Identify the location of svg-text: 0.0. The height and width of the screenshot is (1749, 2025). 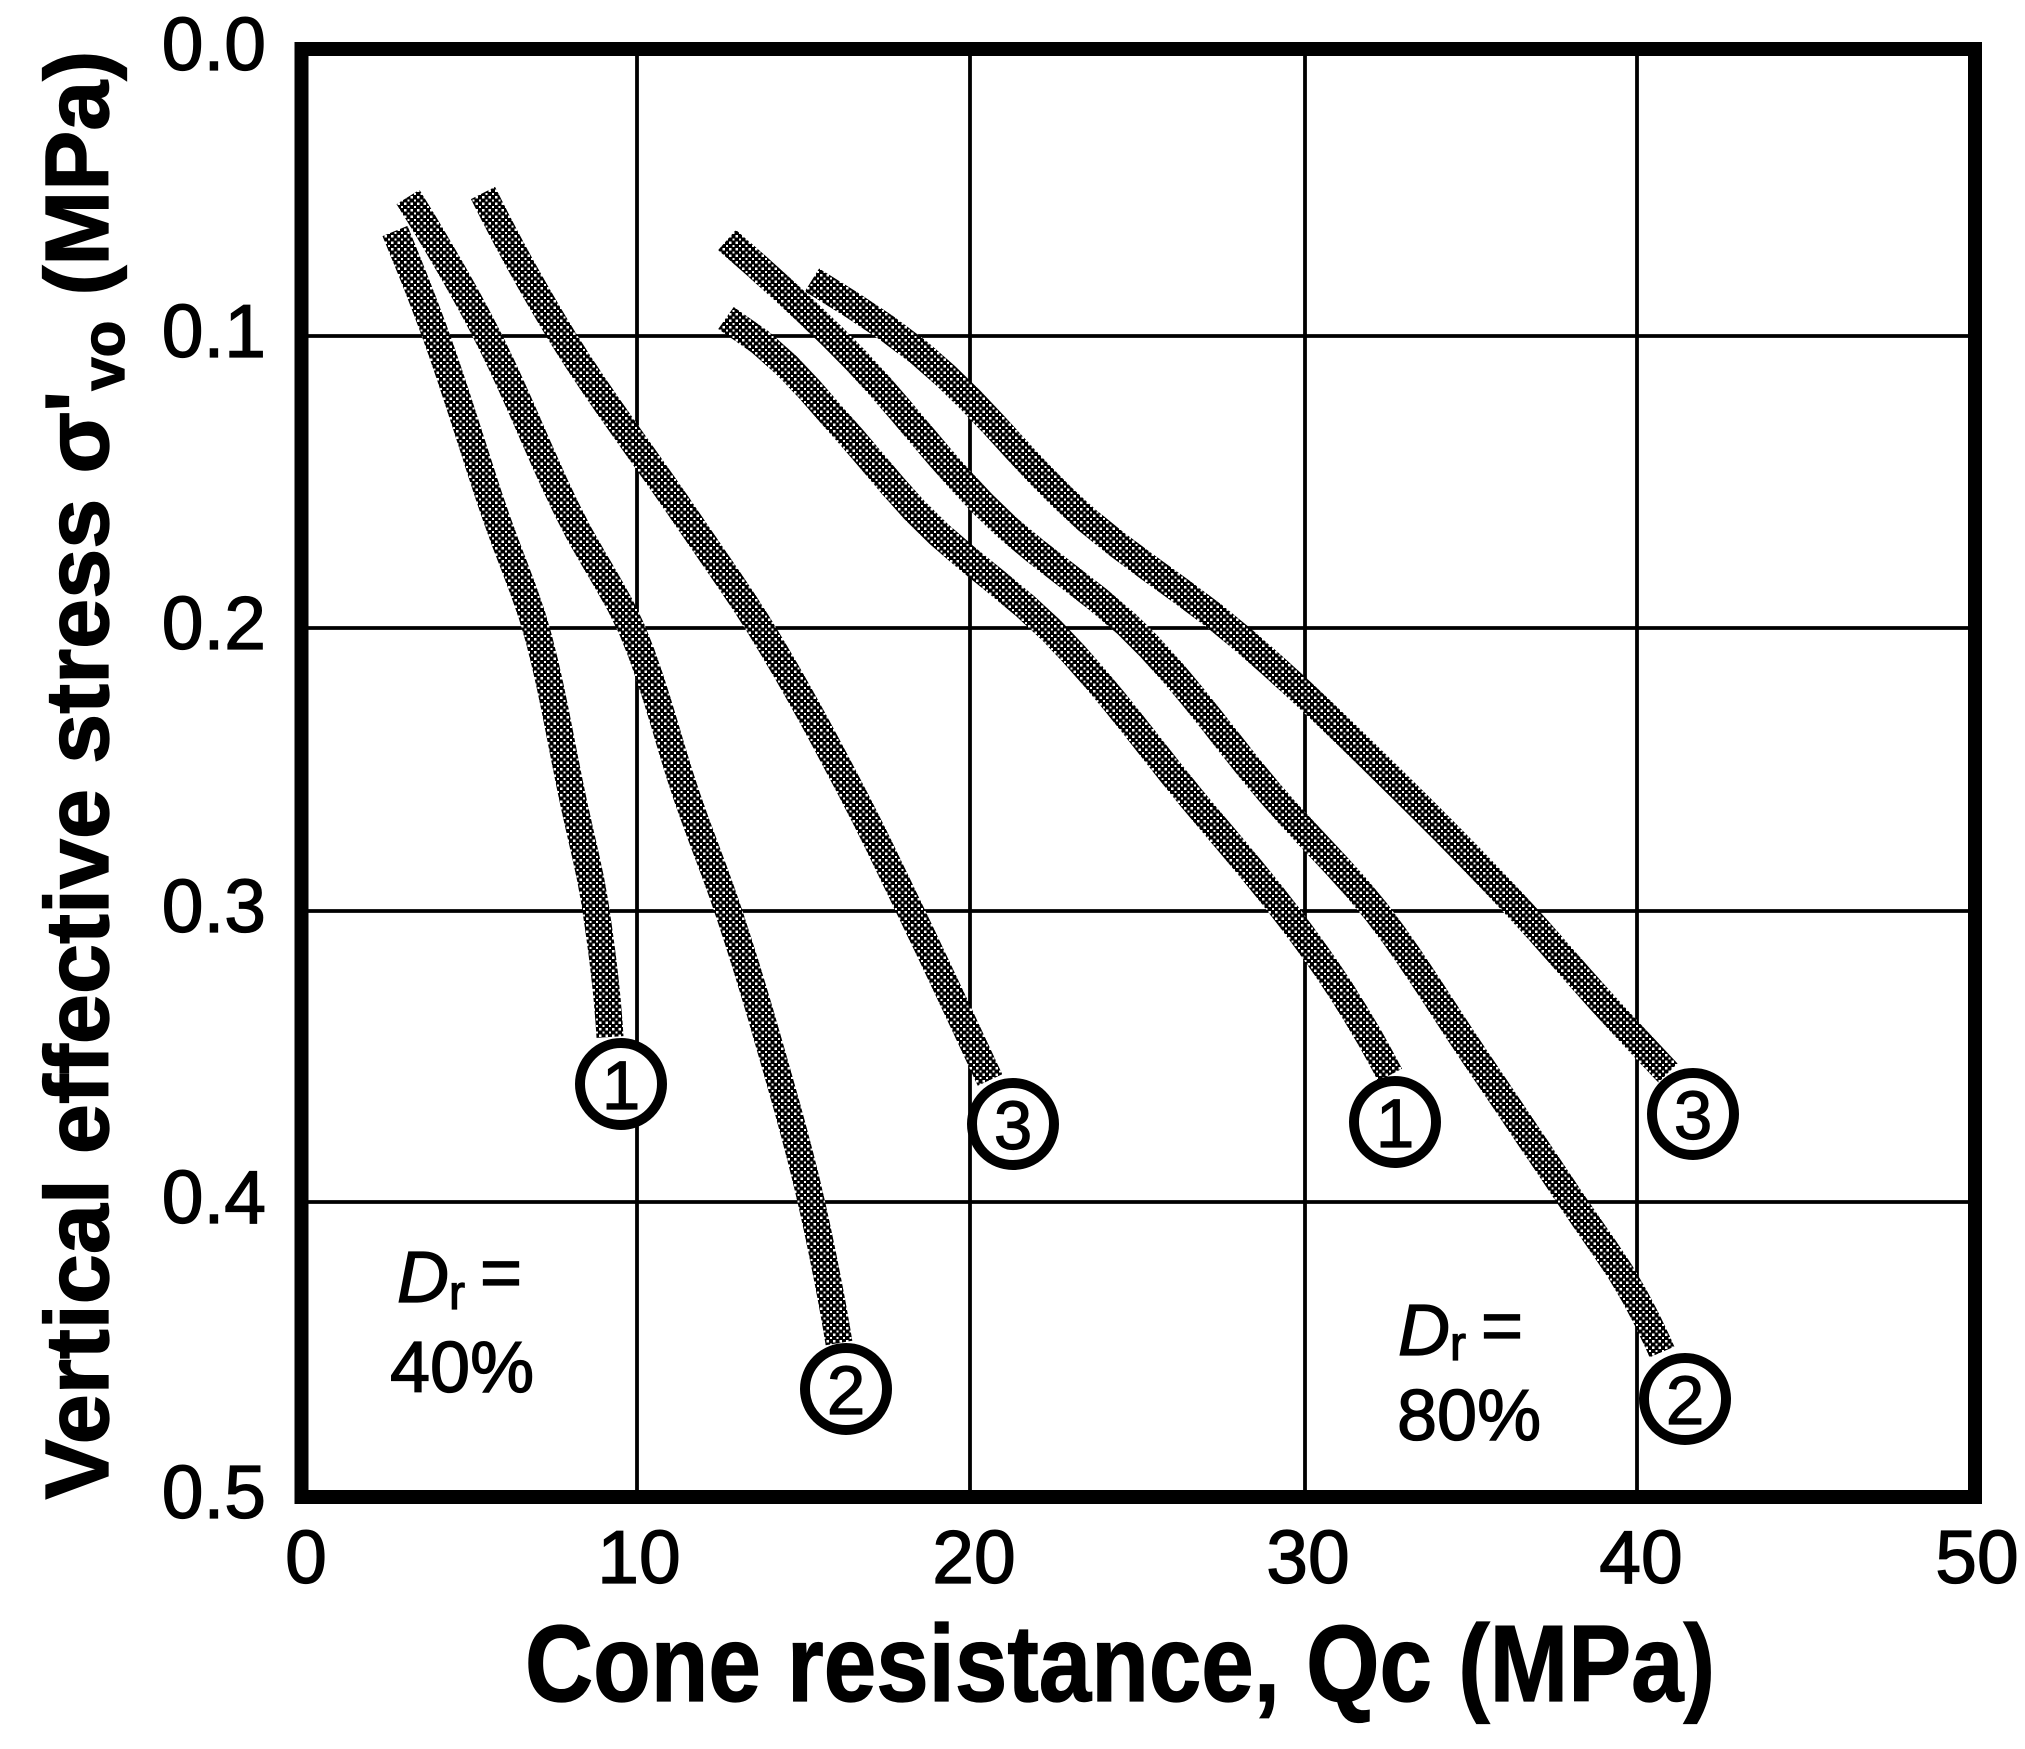
(214, 44).